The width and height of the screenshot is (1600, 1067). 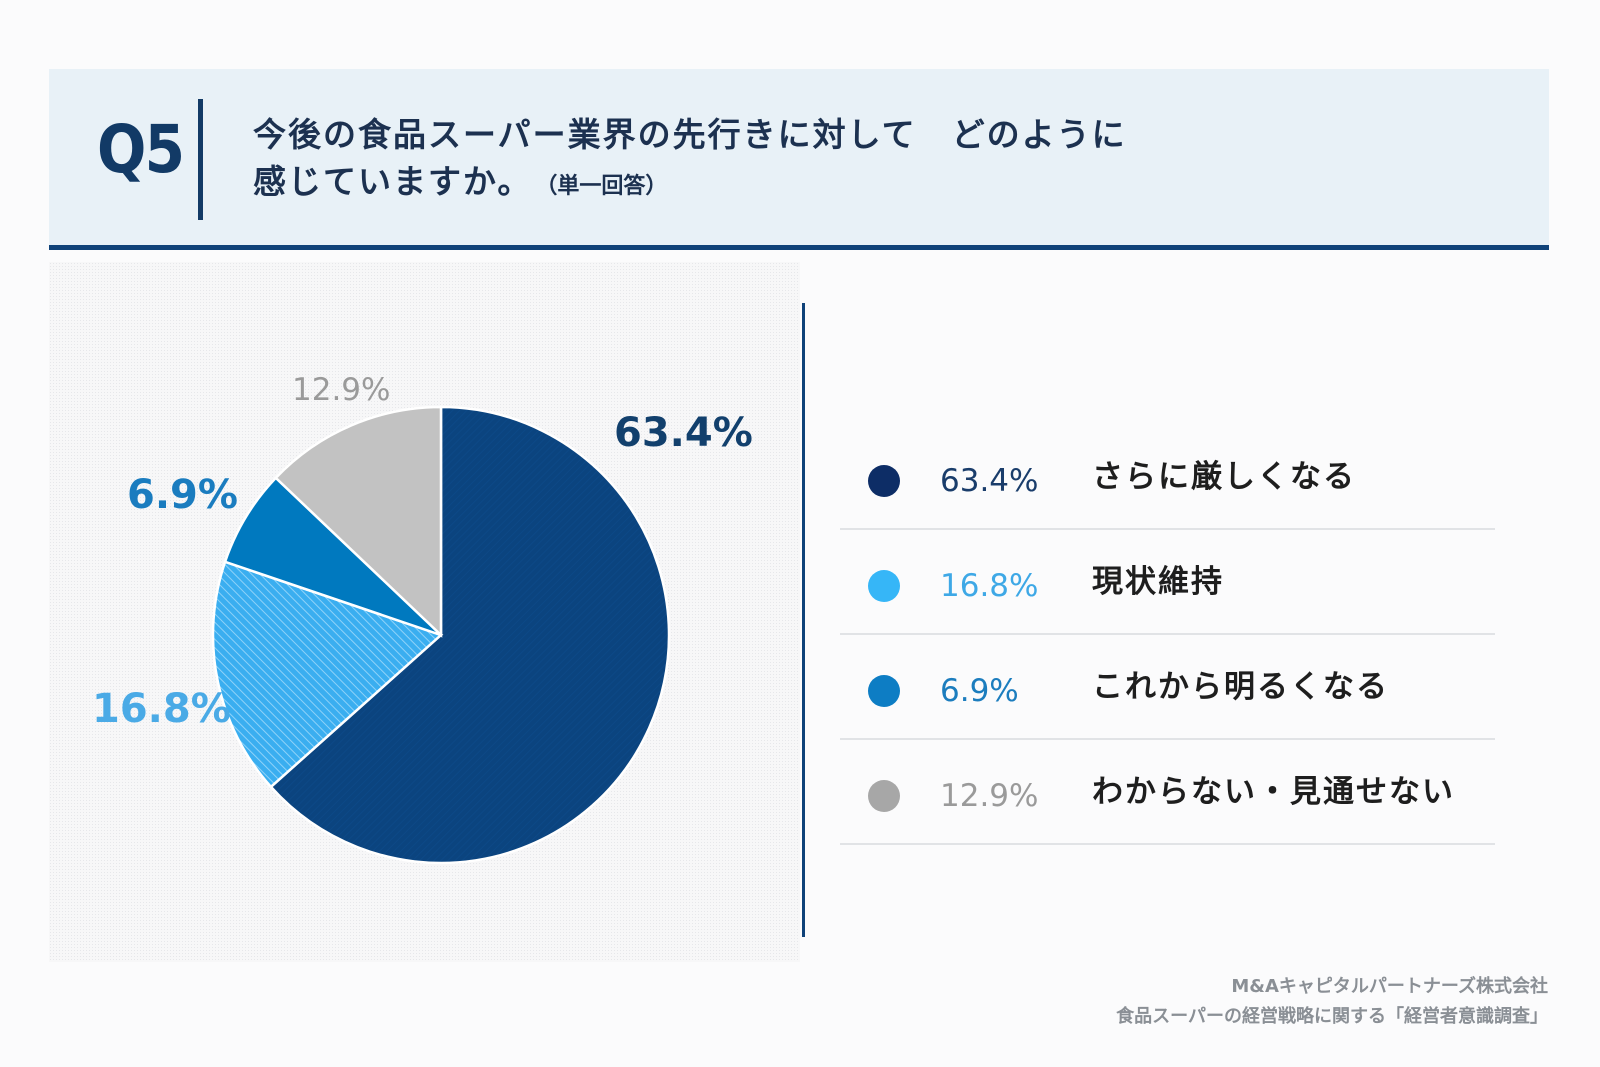 I want to click on legend-percent: 63.4%, so click(x=989, y=481).